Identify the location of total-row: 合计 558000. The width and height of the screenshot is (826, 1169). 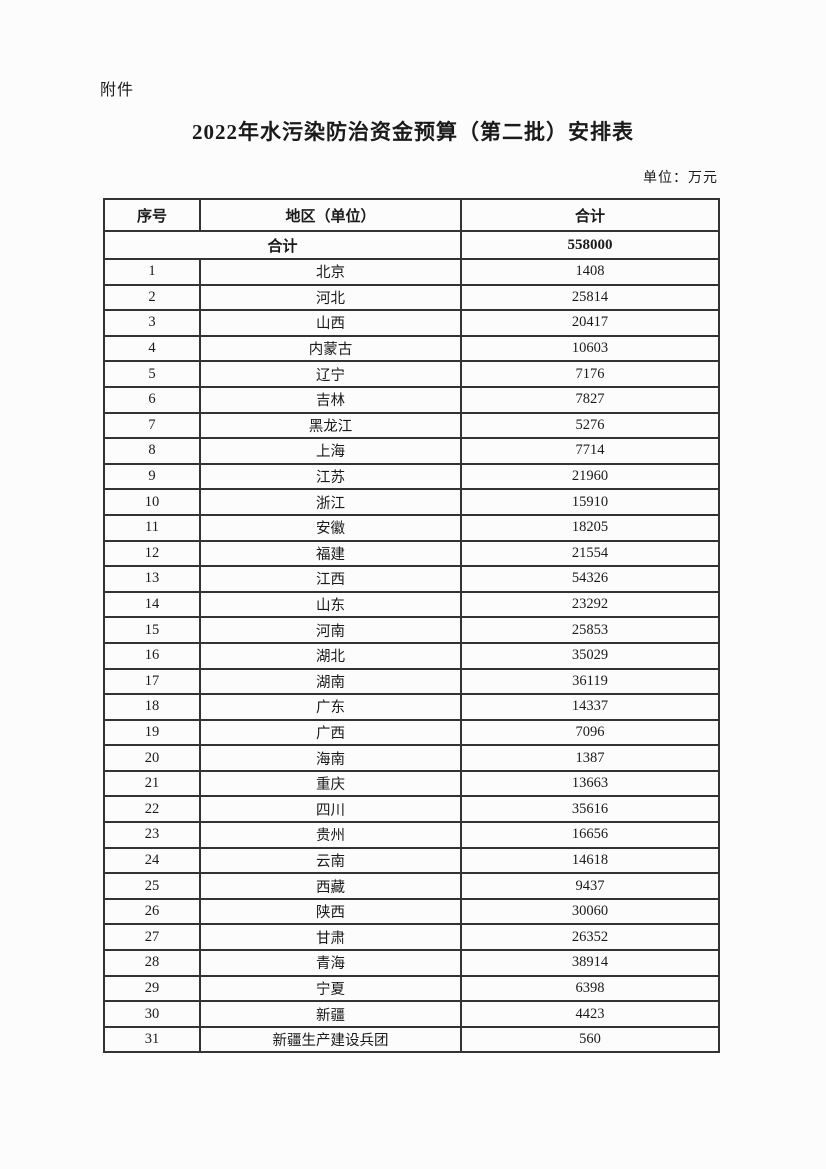
(411, 245).